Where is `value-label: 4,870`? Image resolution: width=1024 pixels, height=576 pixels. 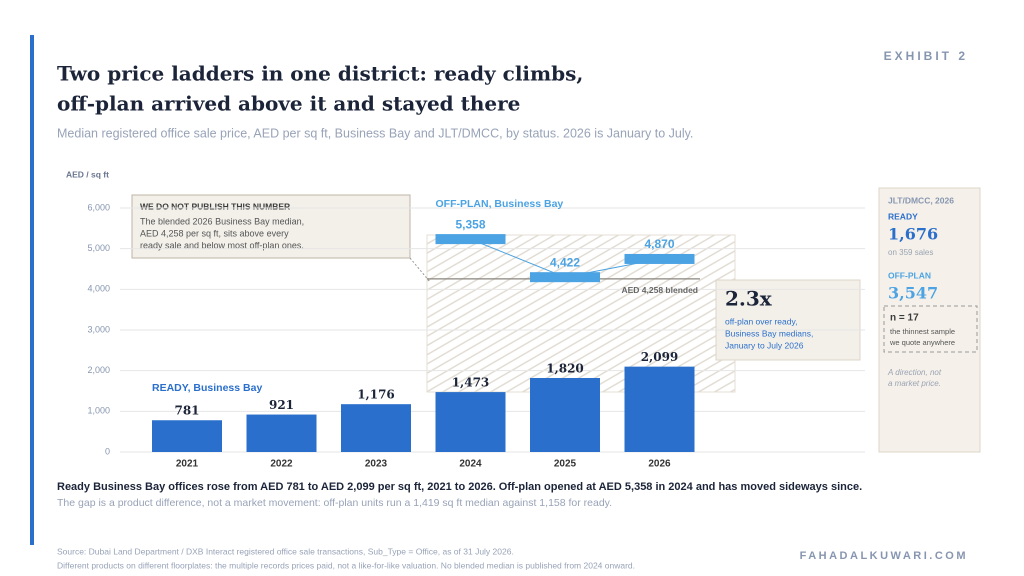
value-label: 4,870 is located at coordinates (659, 244).